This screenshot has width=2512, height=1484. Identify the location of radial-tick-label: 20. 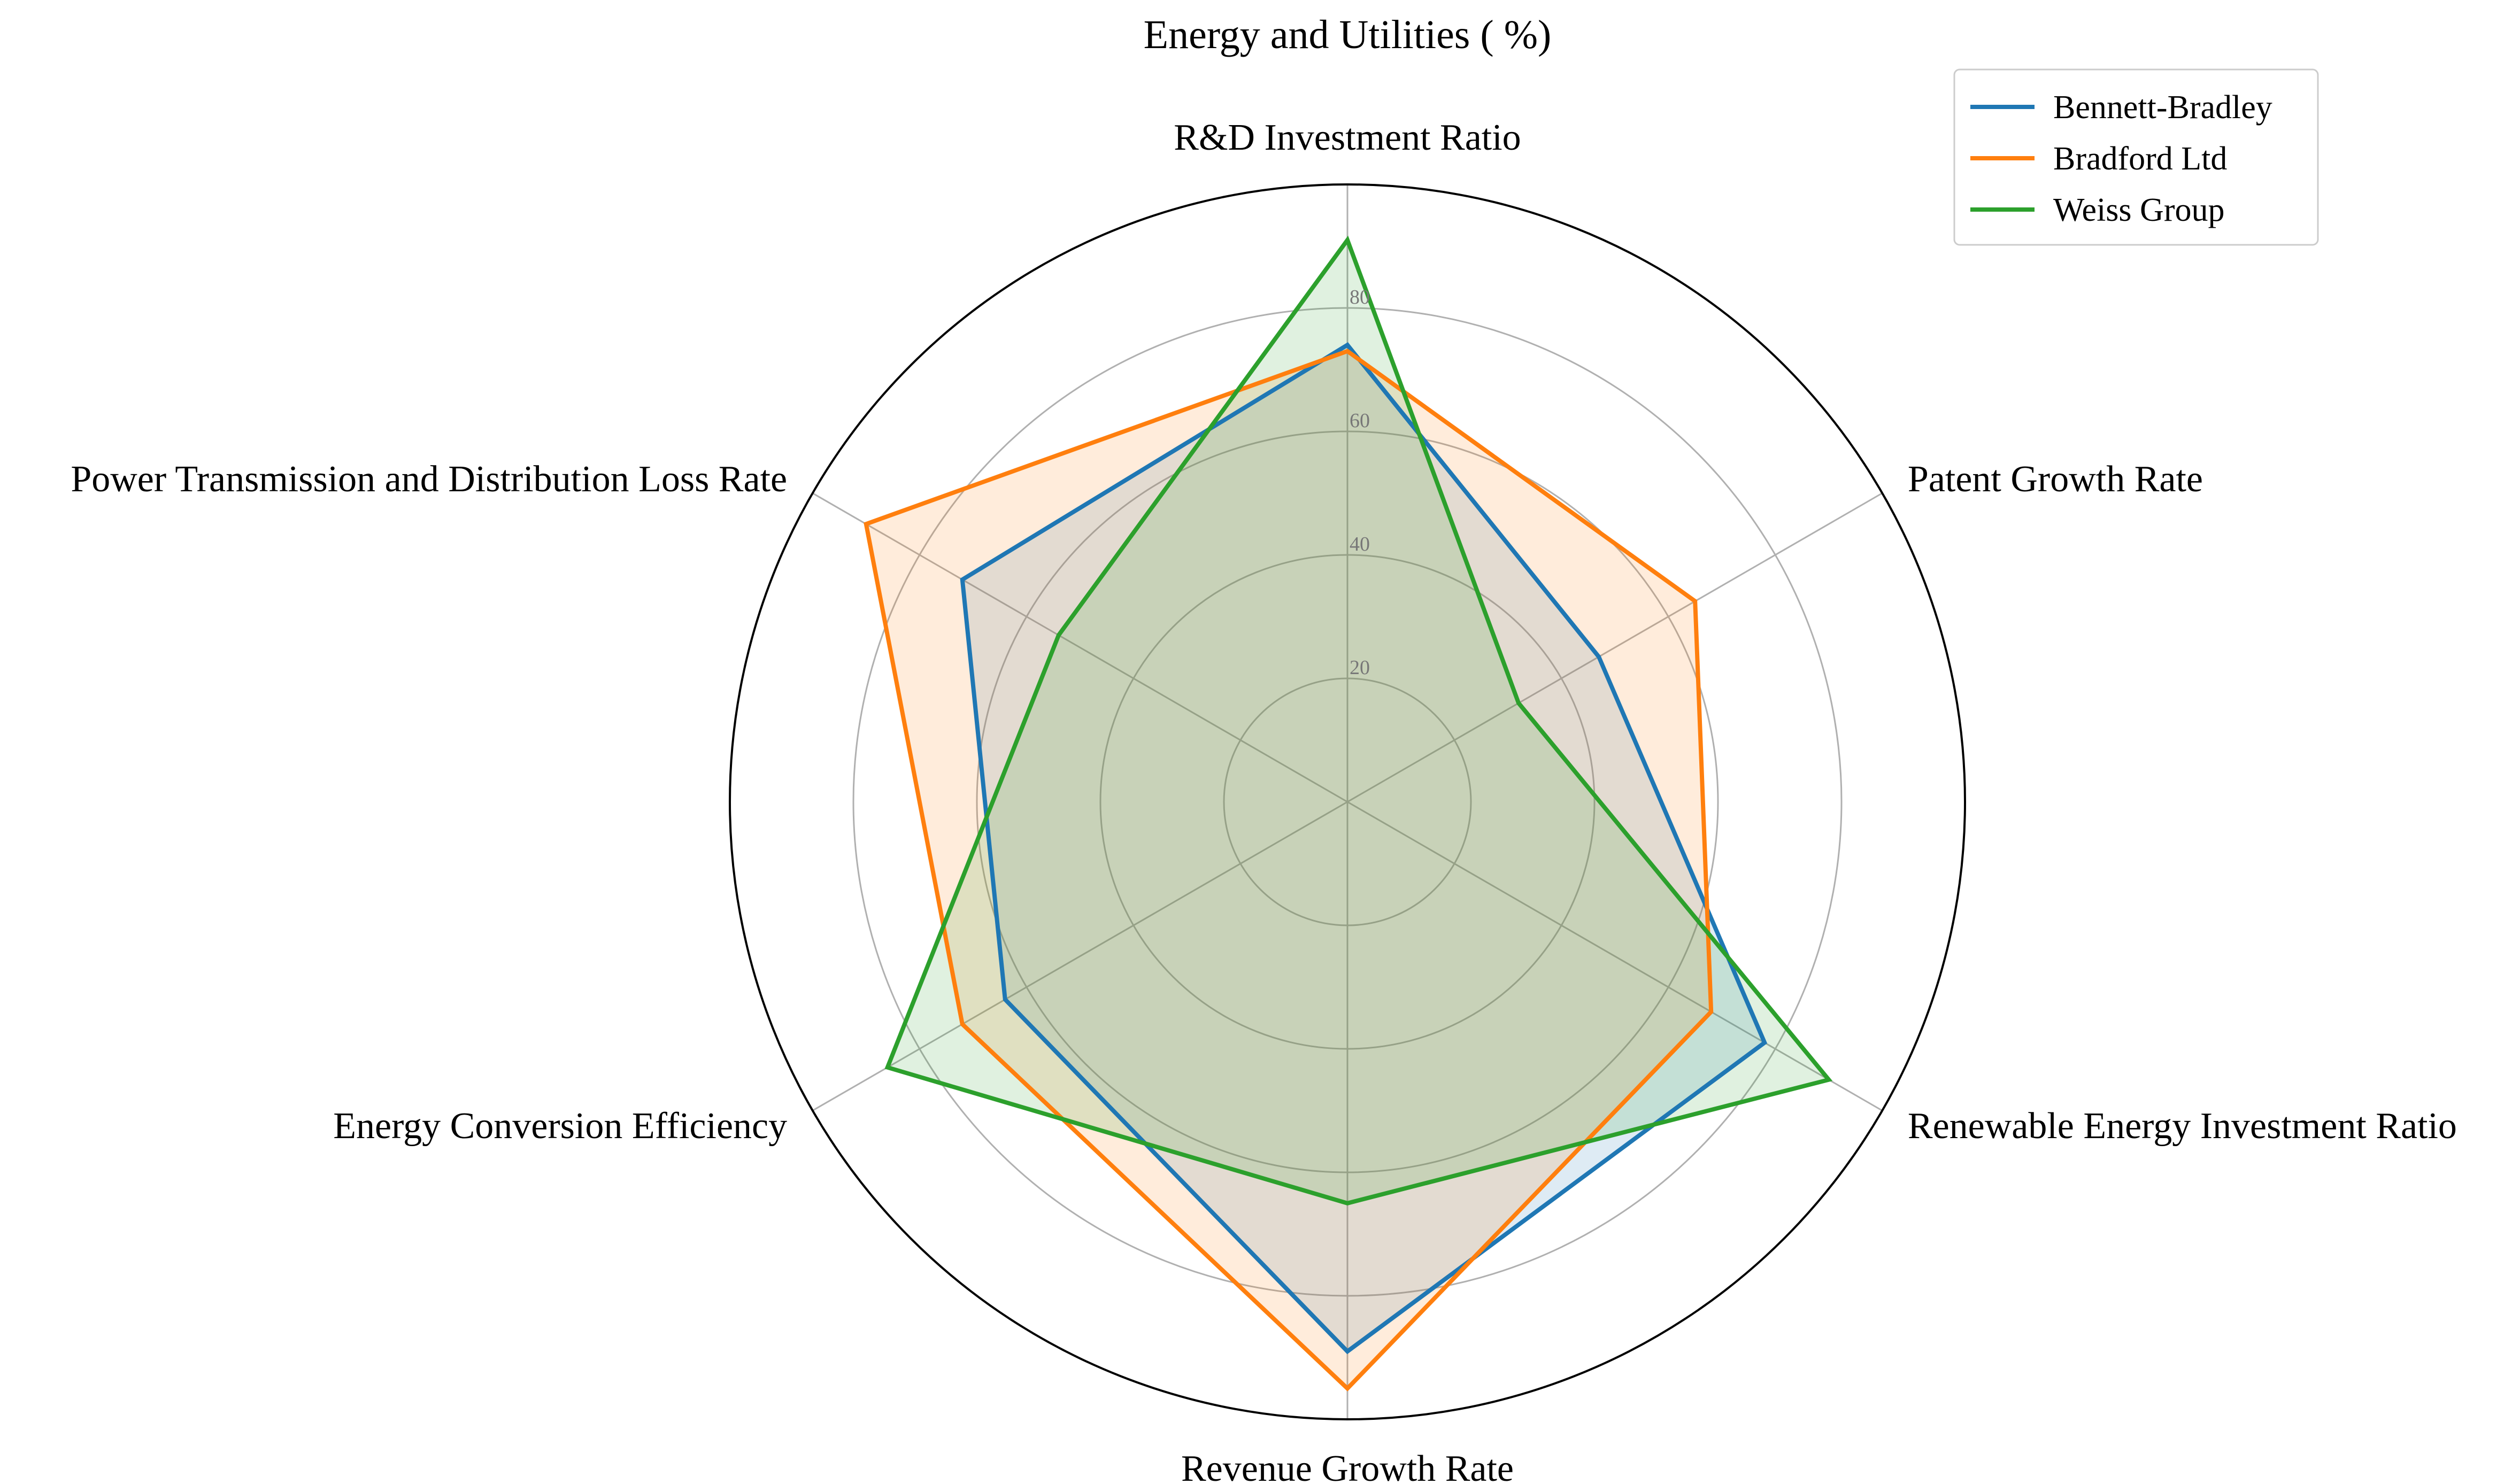
(1360, 668).